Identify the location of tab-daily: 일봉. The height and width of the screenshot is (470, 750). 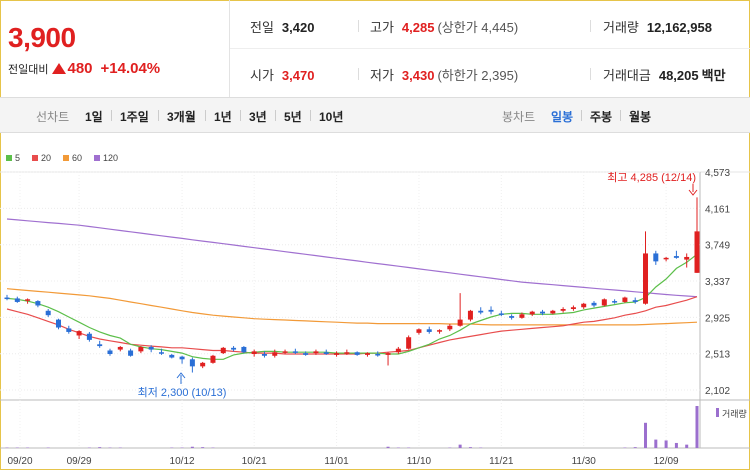
(562, 117).